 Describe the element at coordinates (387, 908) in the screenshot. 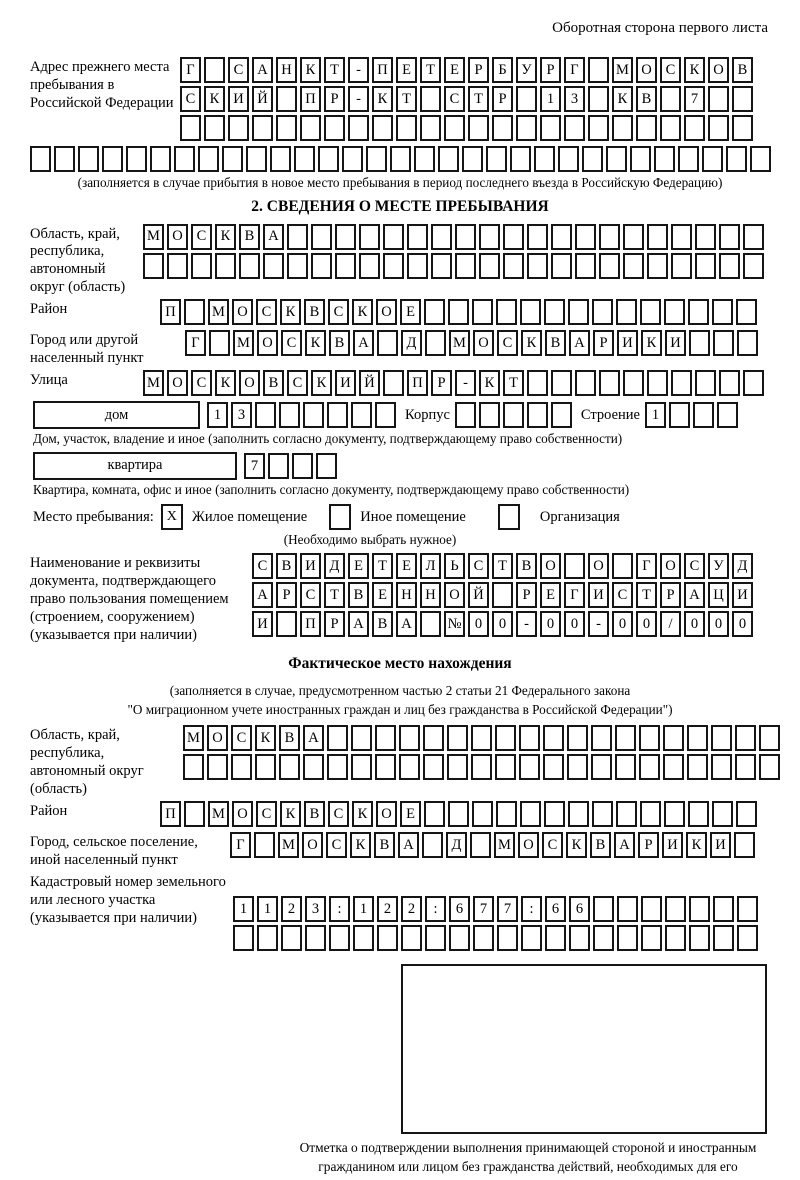

I see `char-box: 2` at that location.